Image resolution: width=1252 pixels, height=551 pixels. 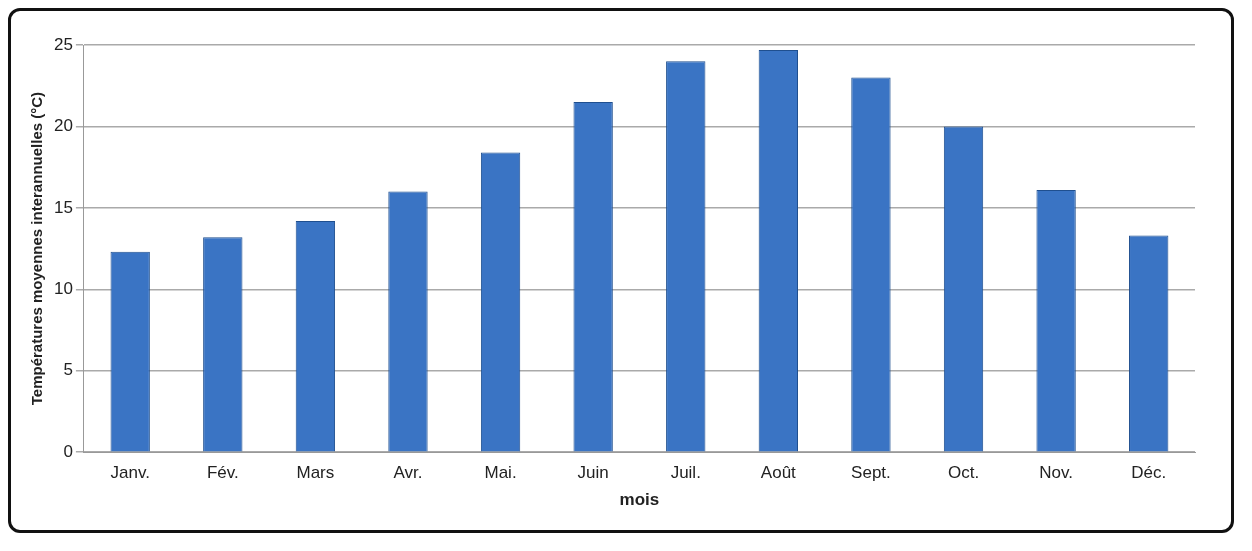 What do you see at coordinates (685, 473) in the screenshot?
I see `x-tick-label: Juil.` at bounding box center [685, 473].